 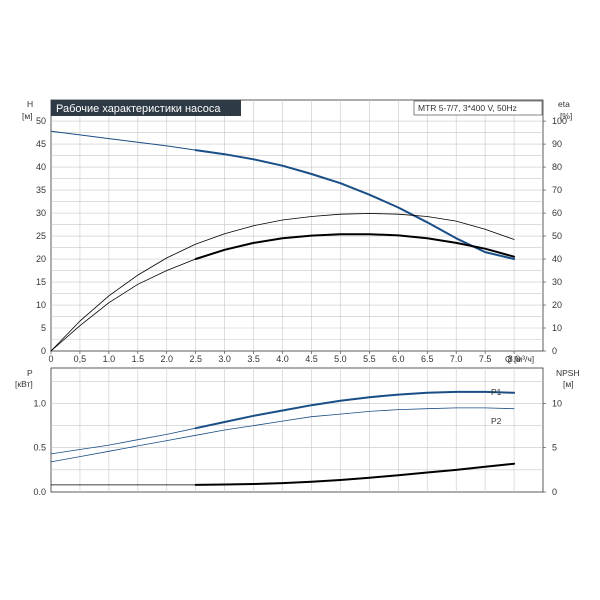 I want to click on y-tick-label-right: 5, so click(x=554, y=448).